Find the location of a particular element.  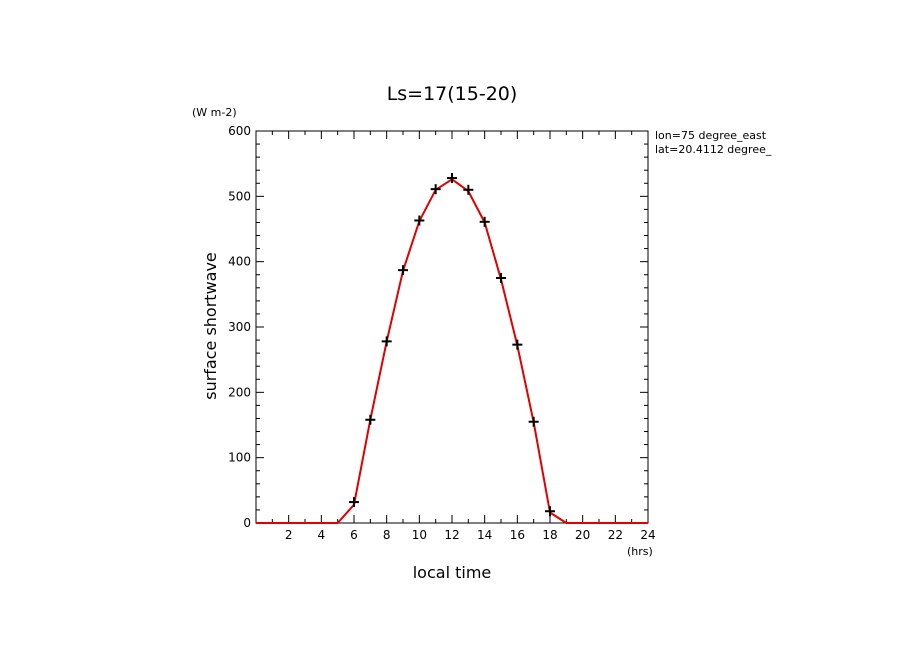

x-tick-label: 16 is located at coordinates (517, 535).